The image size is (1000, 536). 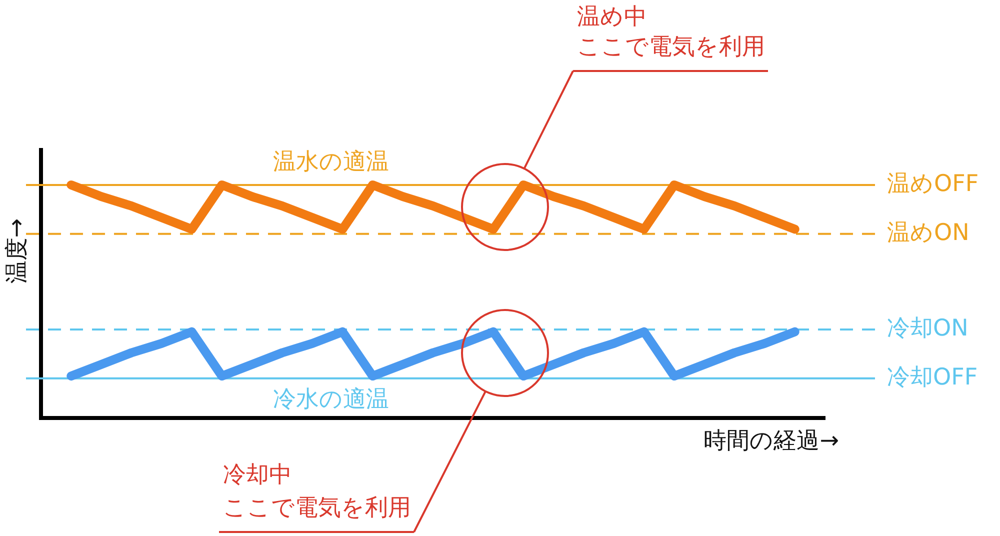 I want to click on x-axis-title: 時間の経過→, so click(x=771, y=441).